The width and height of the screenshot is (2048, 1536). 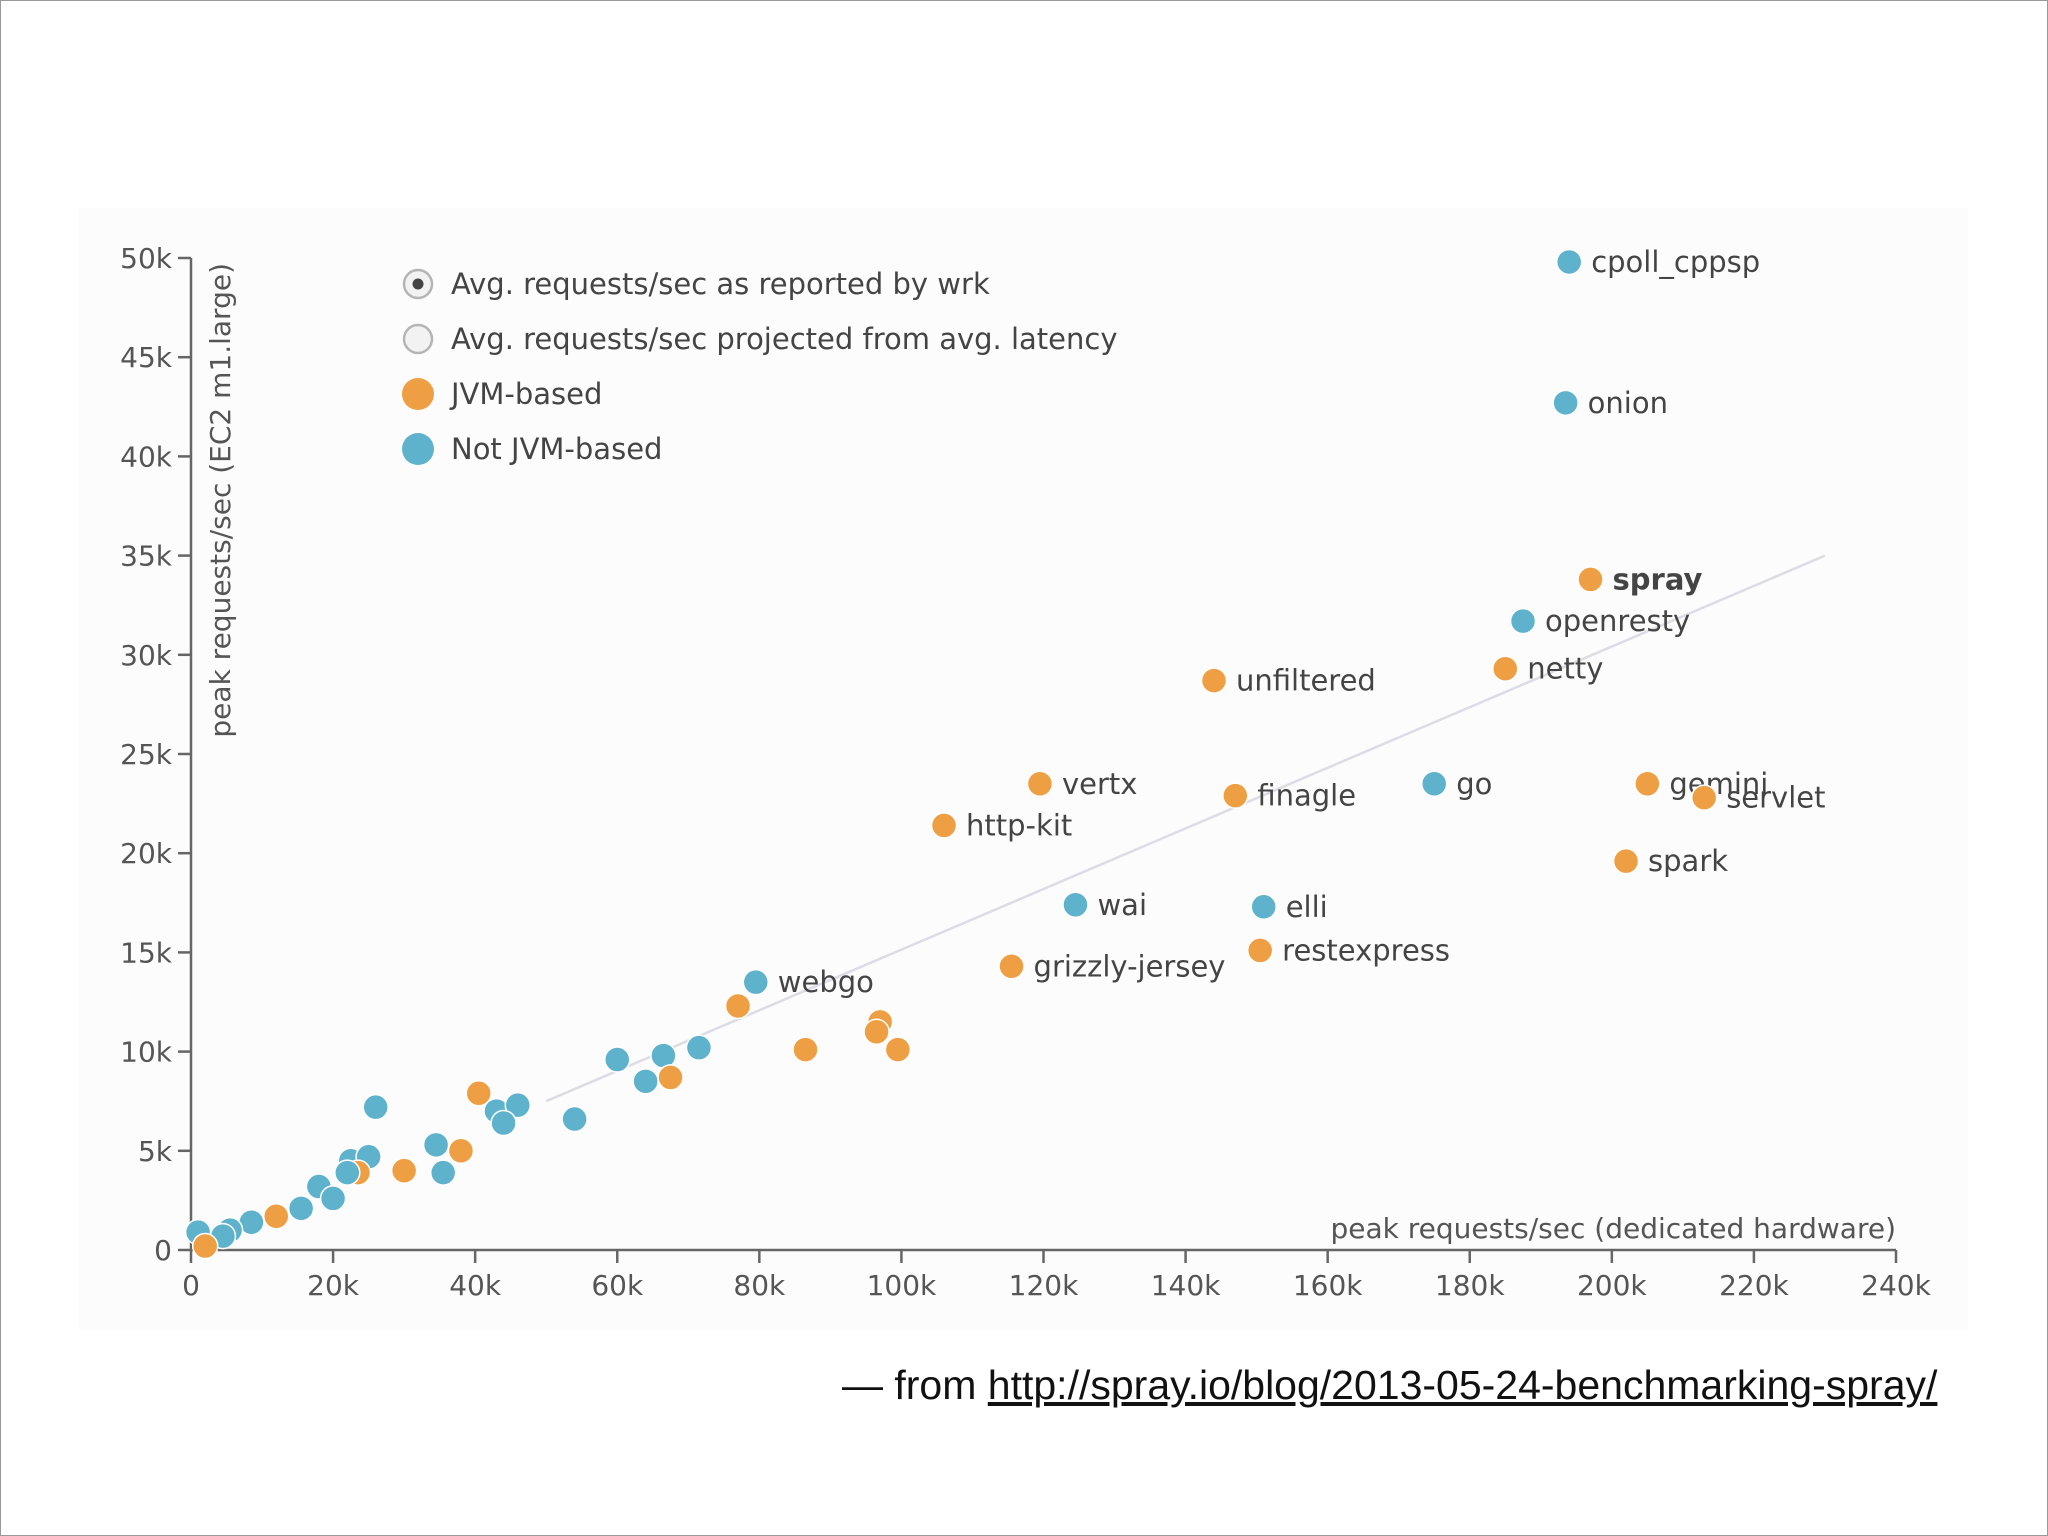 What do you see at coordinates (944, 825) in the screenshot?
I see `data-point-http-kit` at bounding box center [944, 825].